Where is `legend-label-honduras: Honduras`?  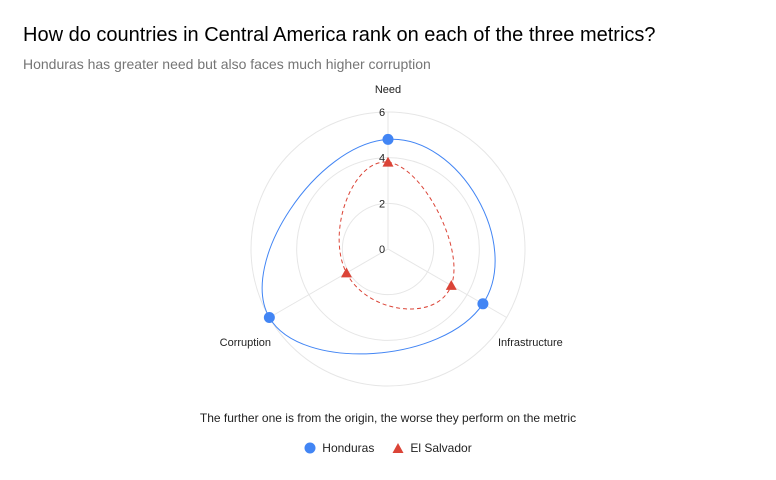 legend-label-honduras: Honduras is located at coordinates (348, 448).